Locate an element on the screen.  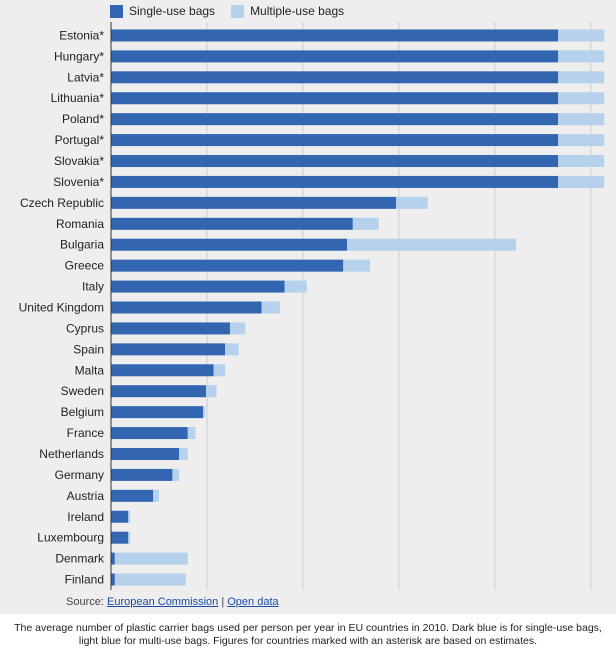
category-label-estonia: Estonia* is located at coordinates (81, 35).